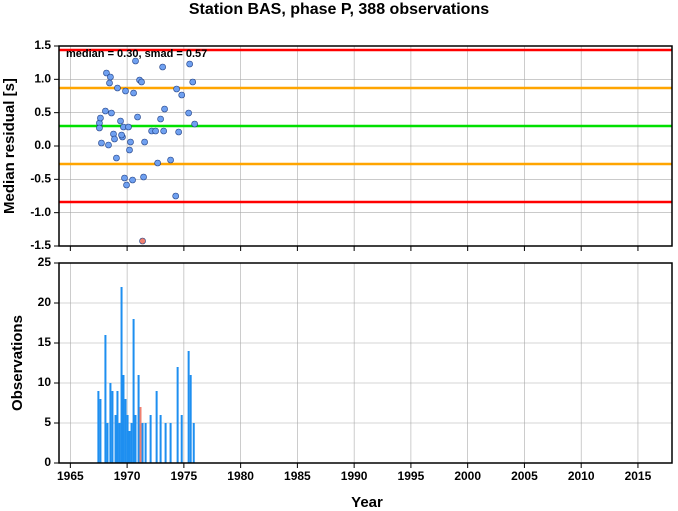  What do you see at coordinates (184, 476) in the screenshot?
I see `x-tick-label: 1975` at bounding box center [184, 476].